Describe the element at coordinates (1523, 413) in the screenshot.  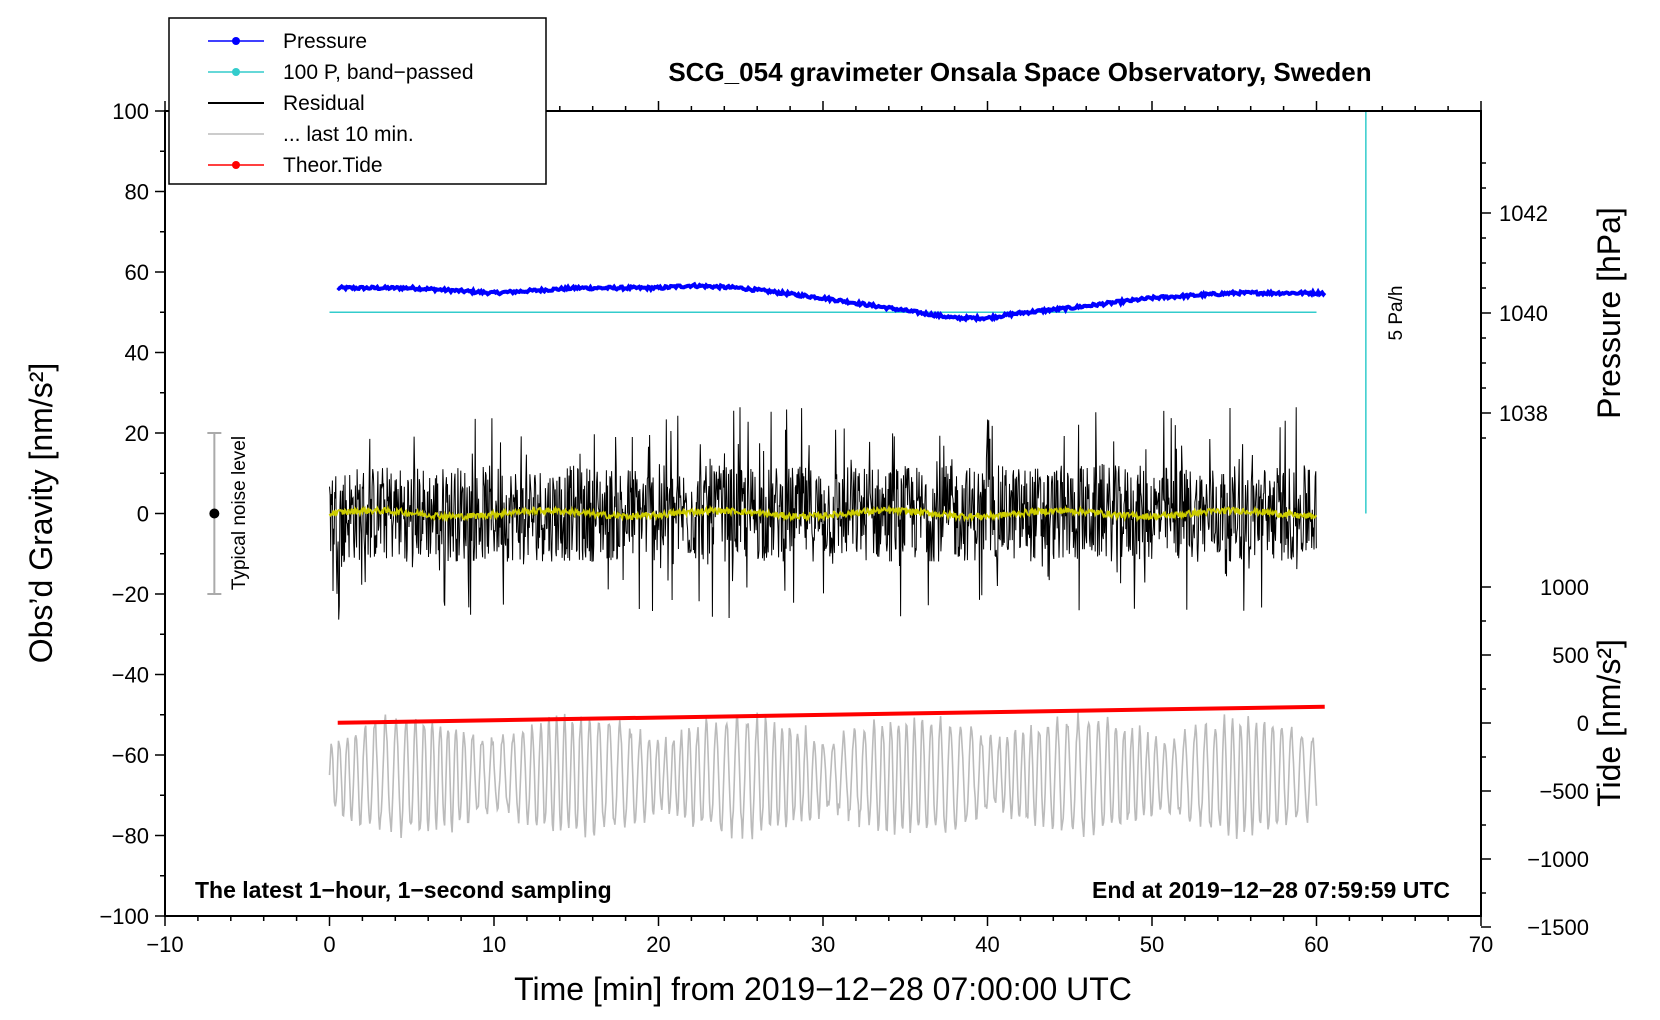
I see `pressure-tick-label: 1038` at that location.